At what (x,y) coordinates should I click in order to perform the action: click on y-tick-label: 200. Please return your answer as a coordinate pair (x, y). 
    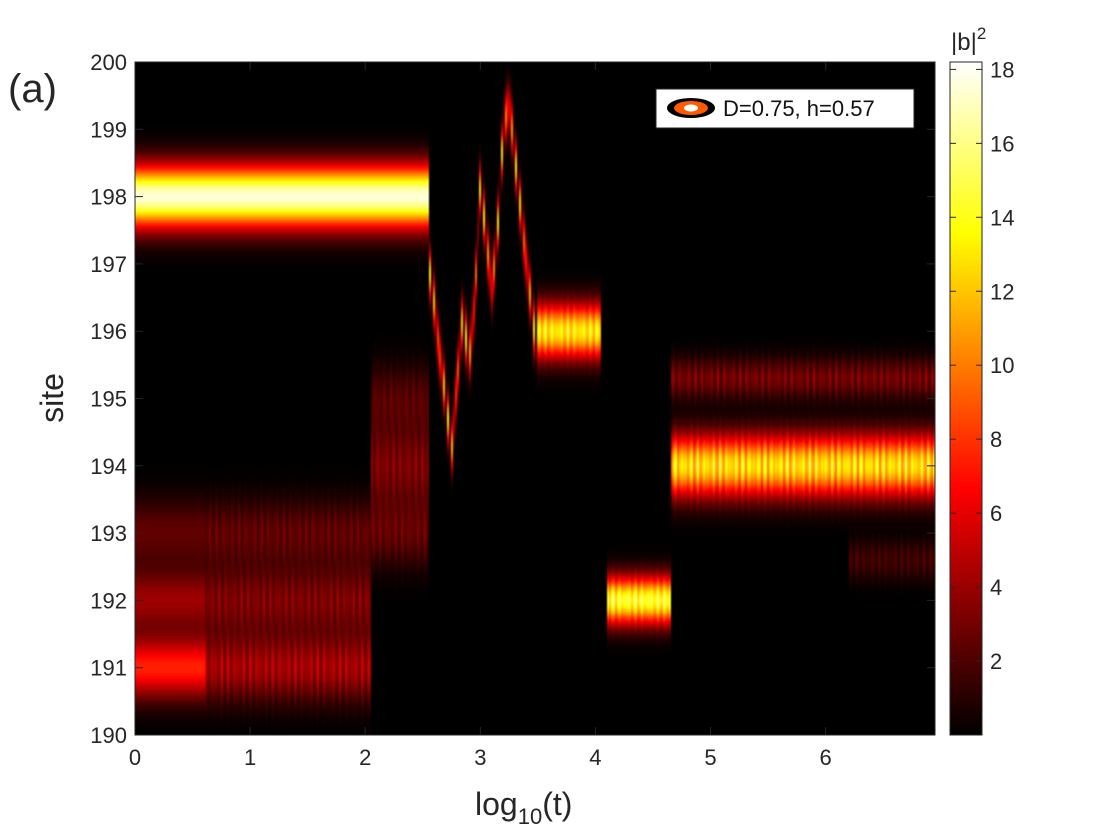
    Looking at the image, I should click on (108, 62).